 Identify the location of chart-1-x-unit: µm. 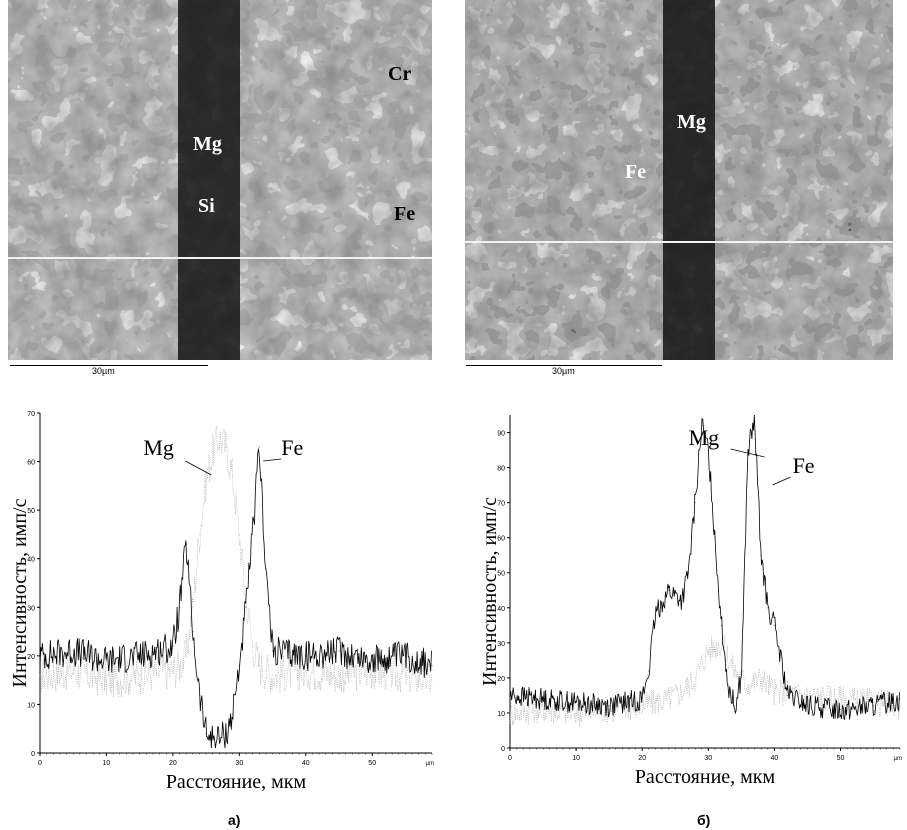
(898, 759).